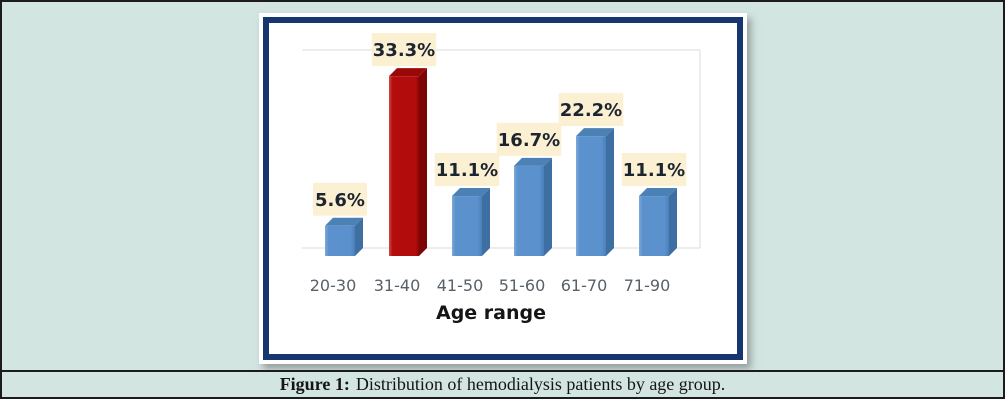 This screenshot has width=1005, height=406. I want to click on data-label: 22.2%, so click(591, 110).